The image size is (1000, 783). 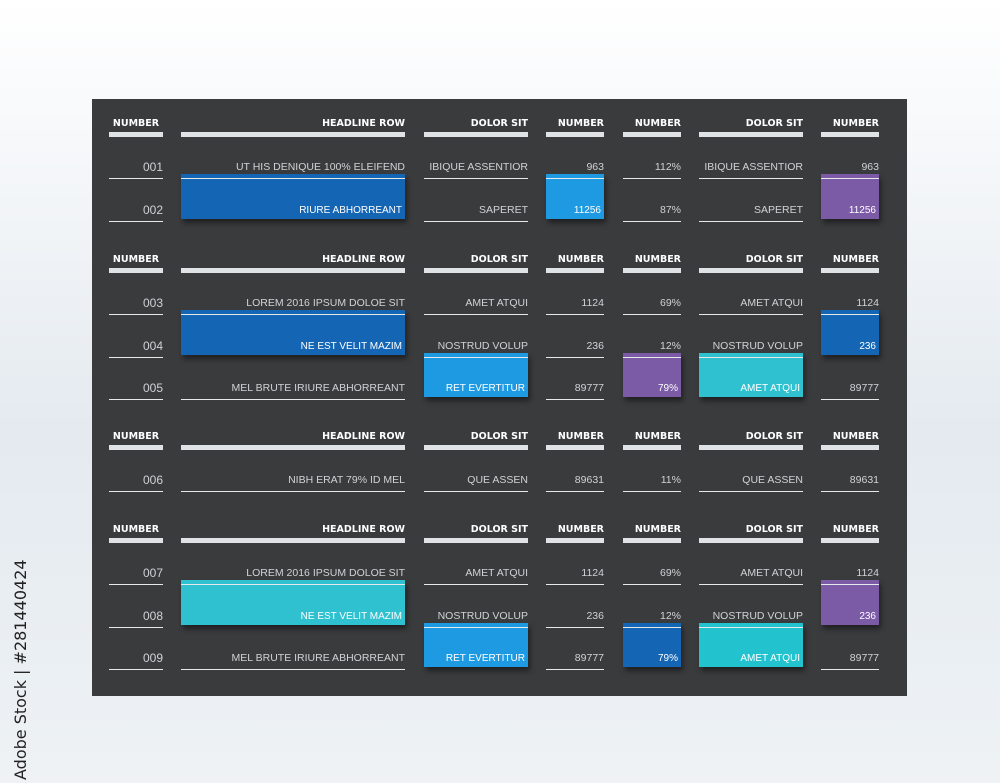 What do you see at coordinates (136, 169) in the screenshot?
I see `row-number: 001` at bounding box center [136, 169].